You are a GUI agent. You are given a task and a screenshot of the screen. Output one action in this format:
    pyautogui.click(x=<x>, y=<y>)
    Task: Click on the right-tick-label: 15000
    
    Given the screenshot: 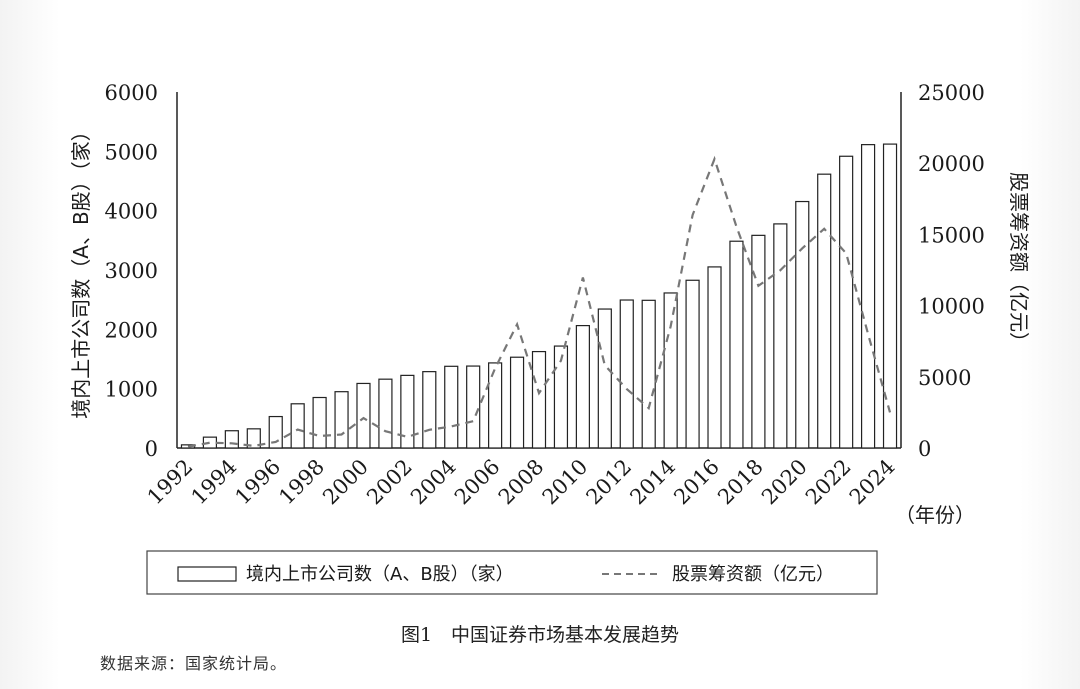 What is the action you would take?
    pyautogui.click(x=951, y=235)
    